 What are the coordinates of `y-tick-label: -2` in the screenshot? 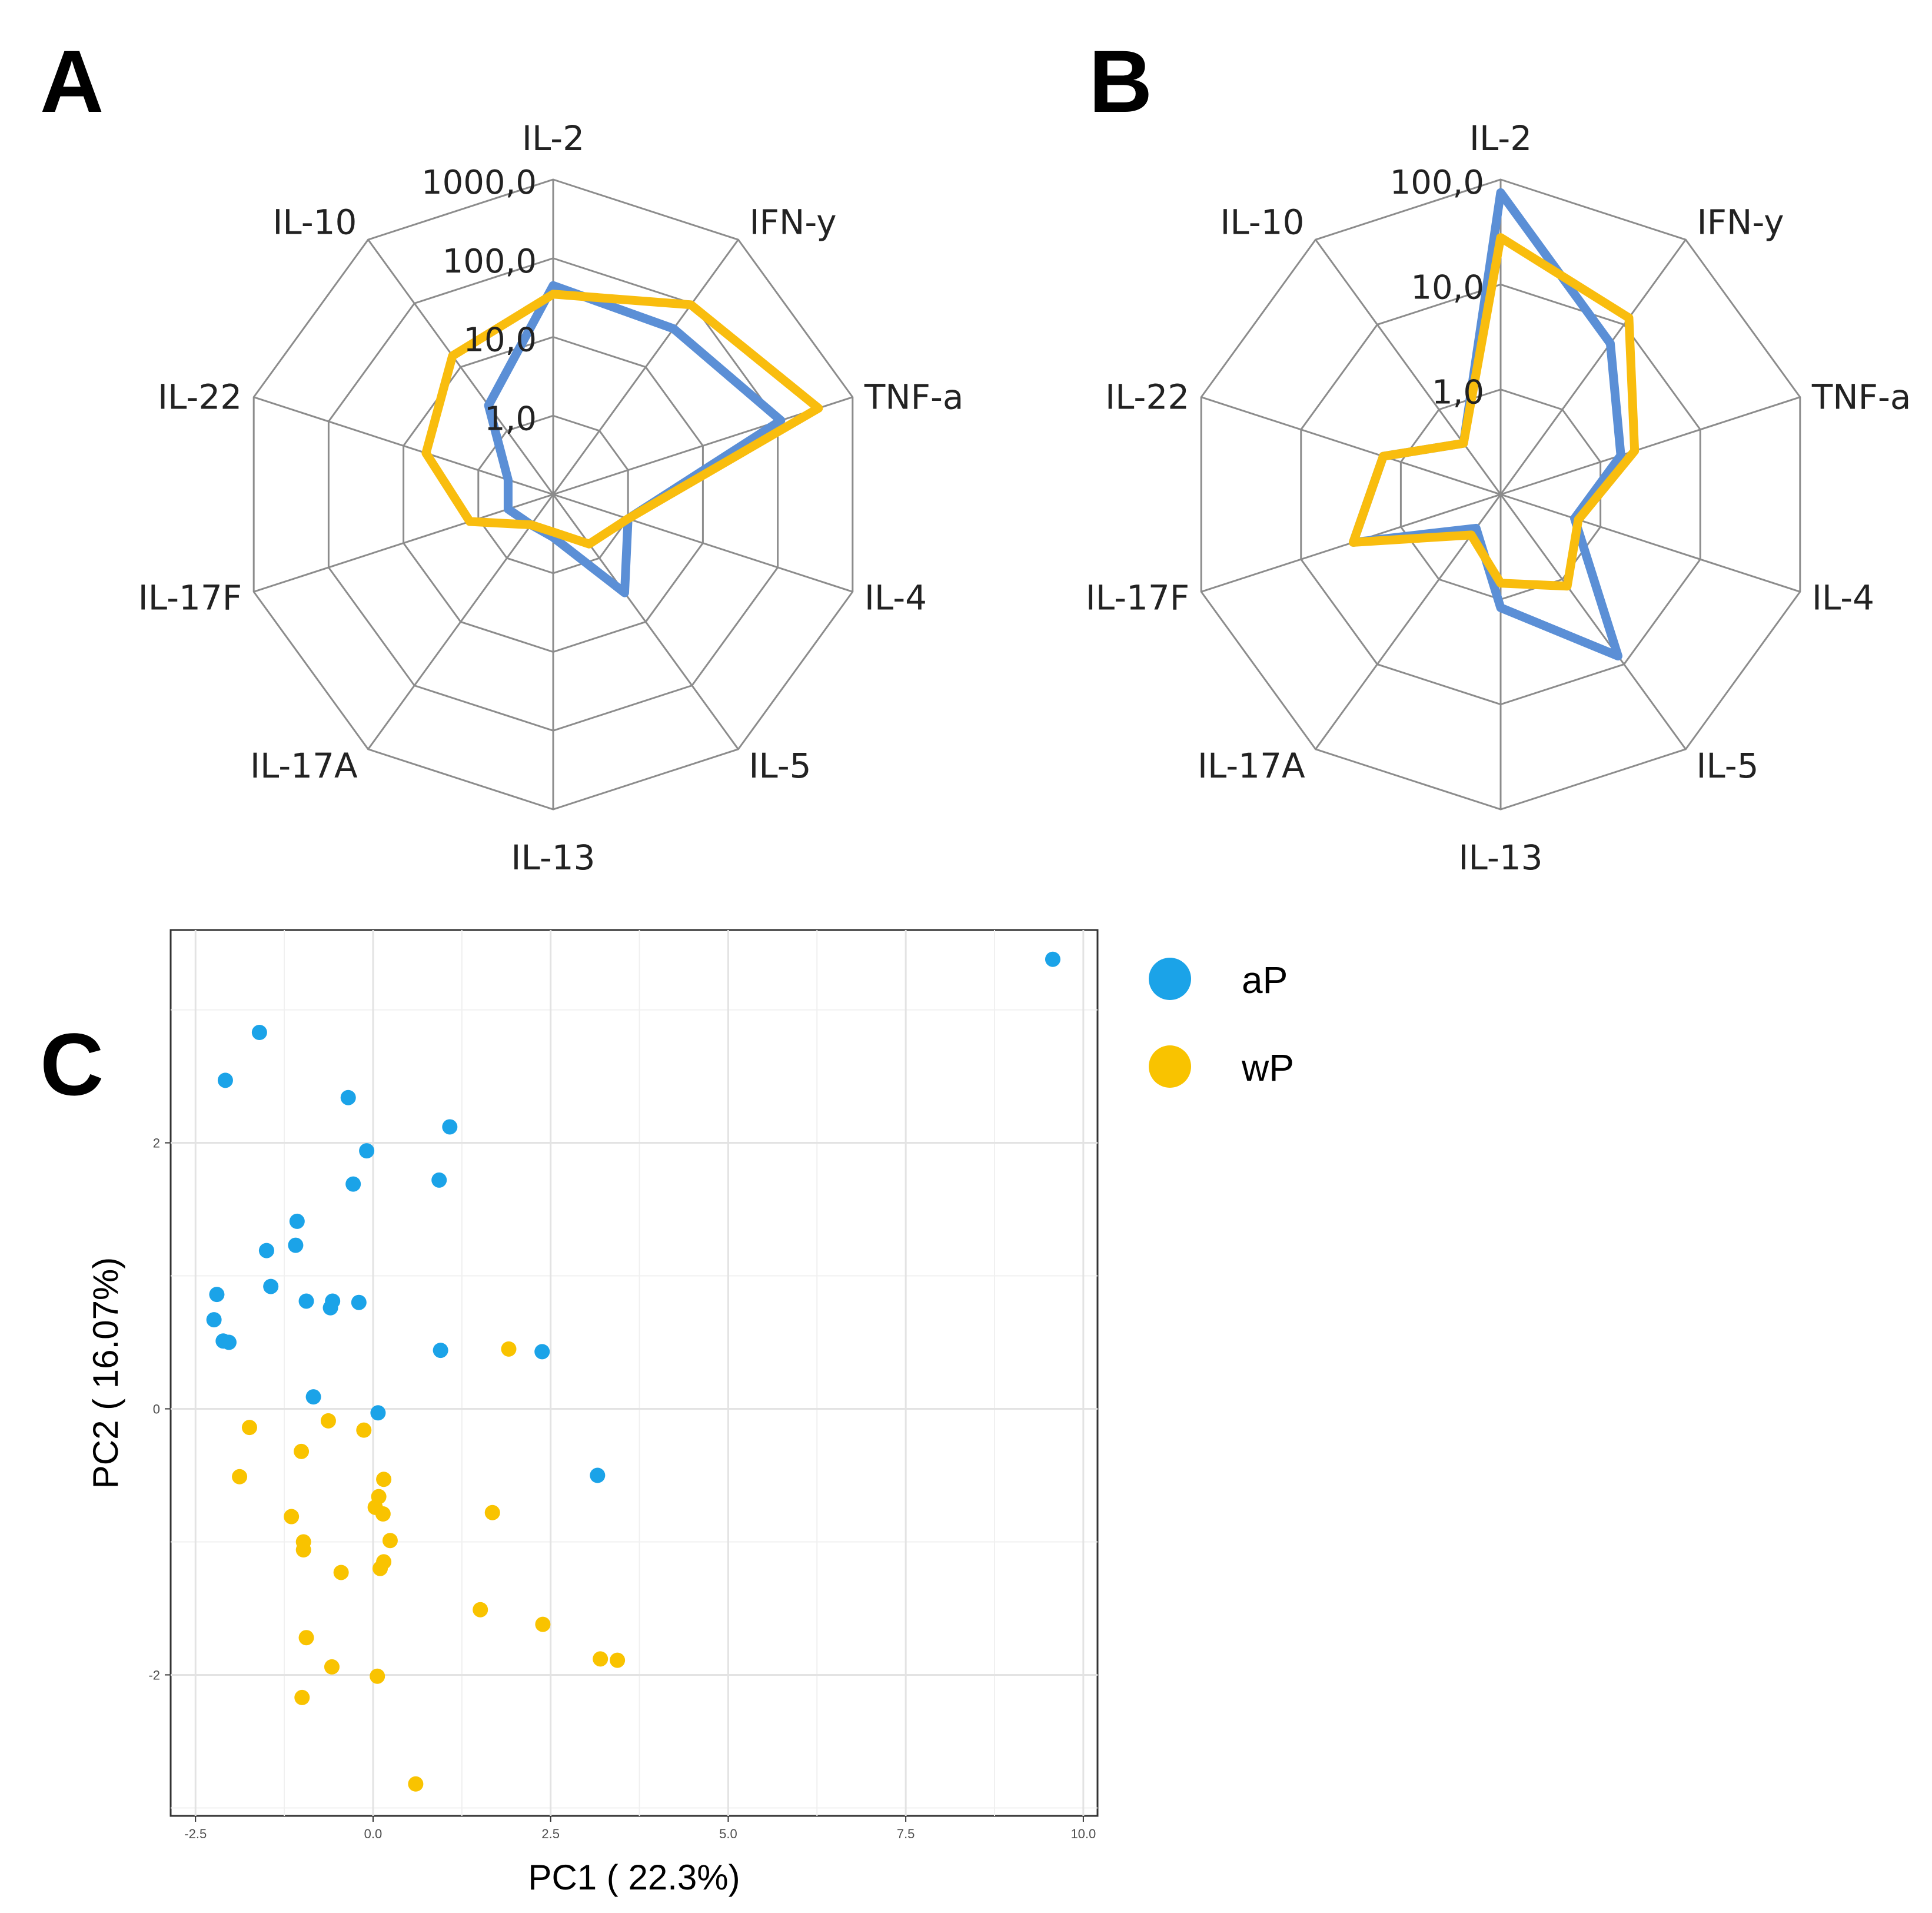 It's located at (154, 1675).